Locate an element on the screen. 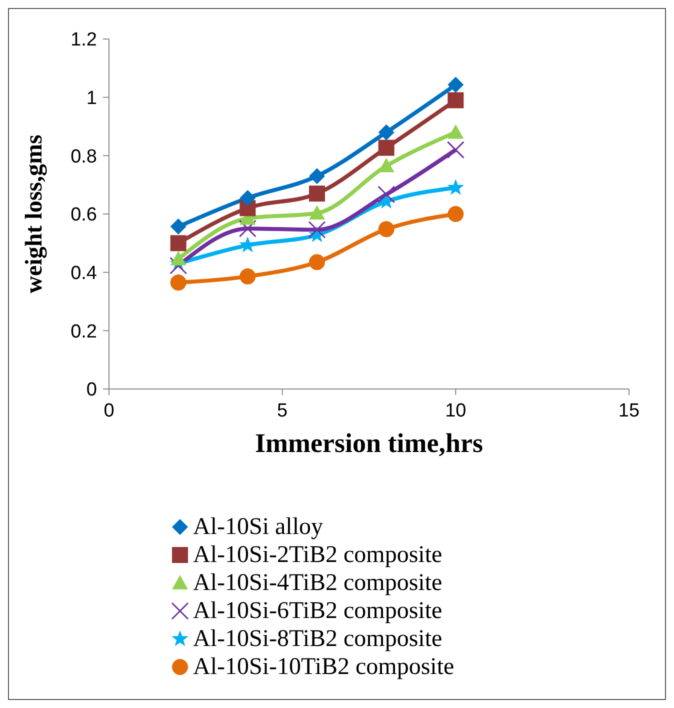 This screenshot has width=674, height=708. legend-label: Al-10Si-4TiB2 composite is located at coordinates (317, 583).